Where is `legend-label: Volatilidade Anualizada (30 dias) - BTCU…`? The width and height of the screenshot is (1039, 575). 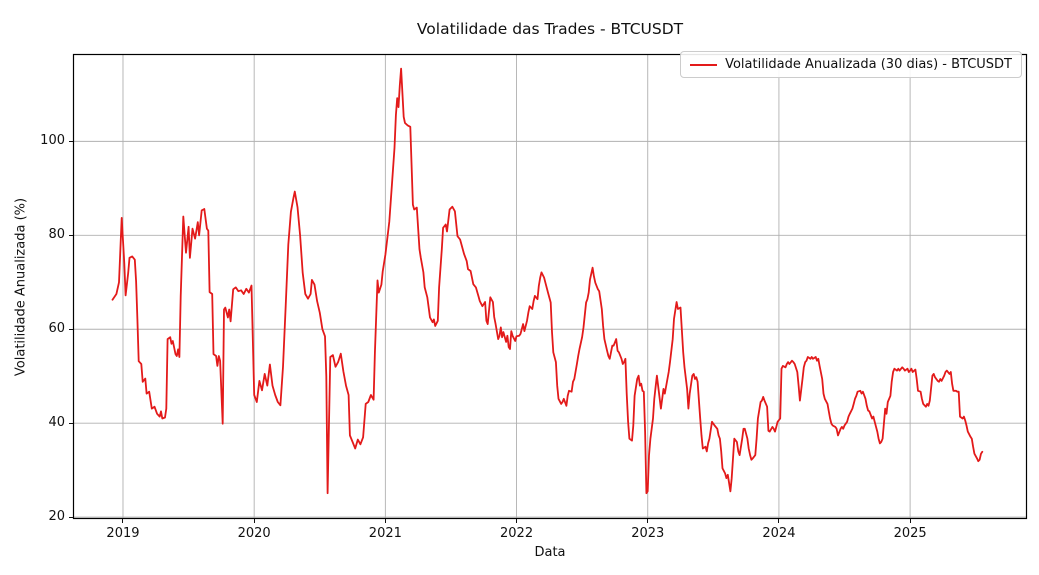
legend-label: Volatilidade Anualizada (30 dias) - BTCU… is located at coordinates (868, 64).